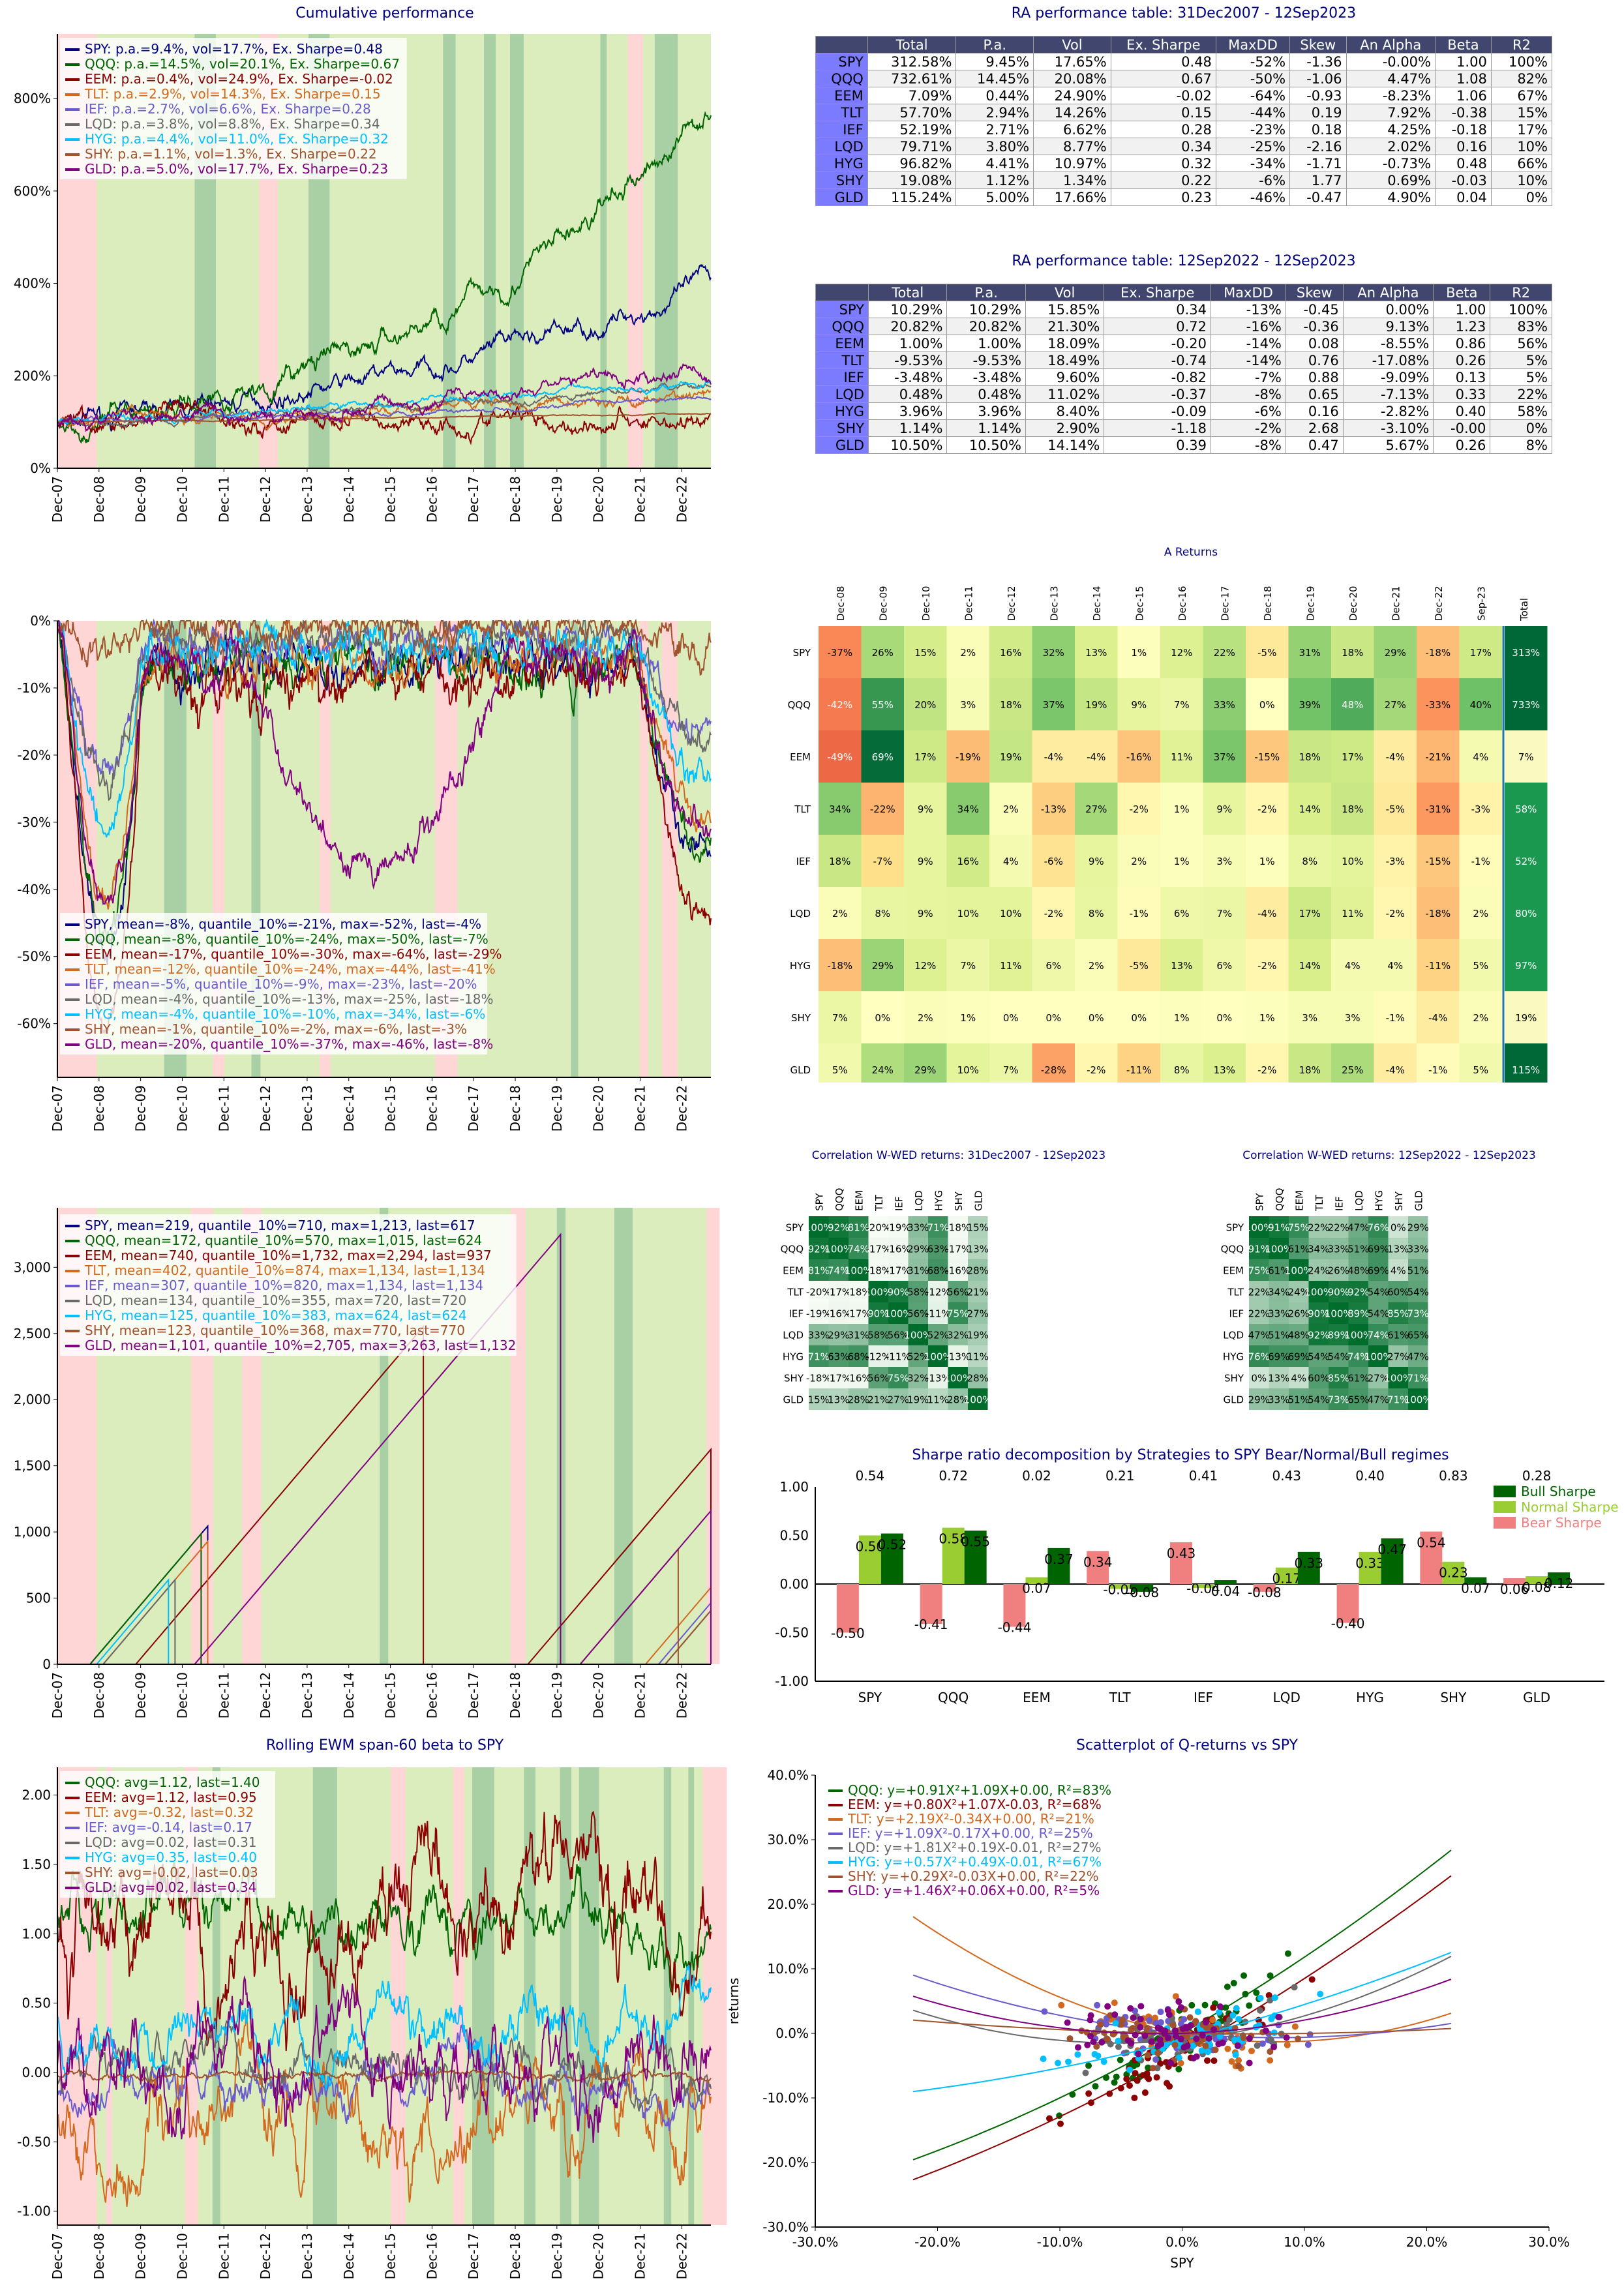  I want to click on heatmap-value: -3%, so click(1480, 809).